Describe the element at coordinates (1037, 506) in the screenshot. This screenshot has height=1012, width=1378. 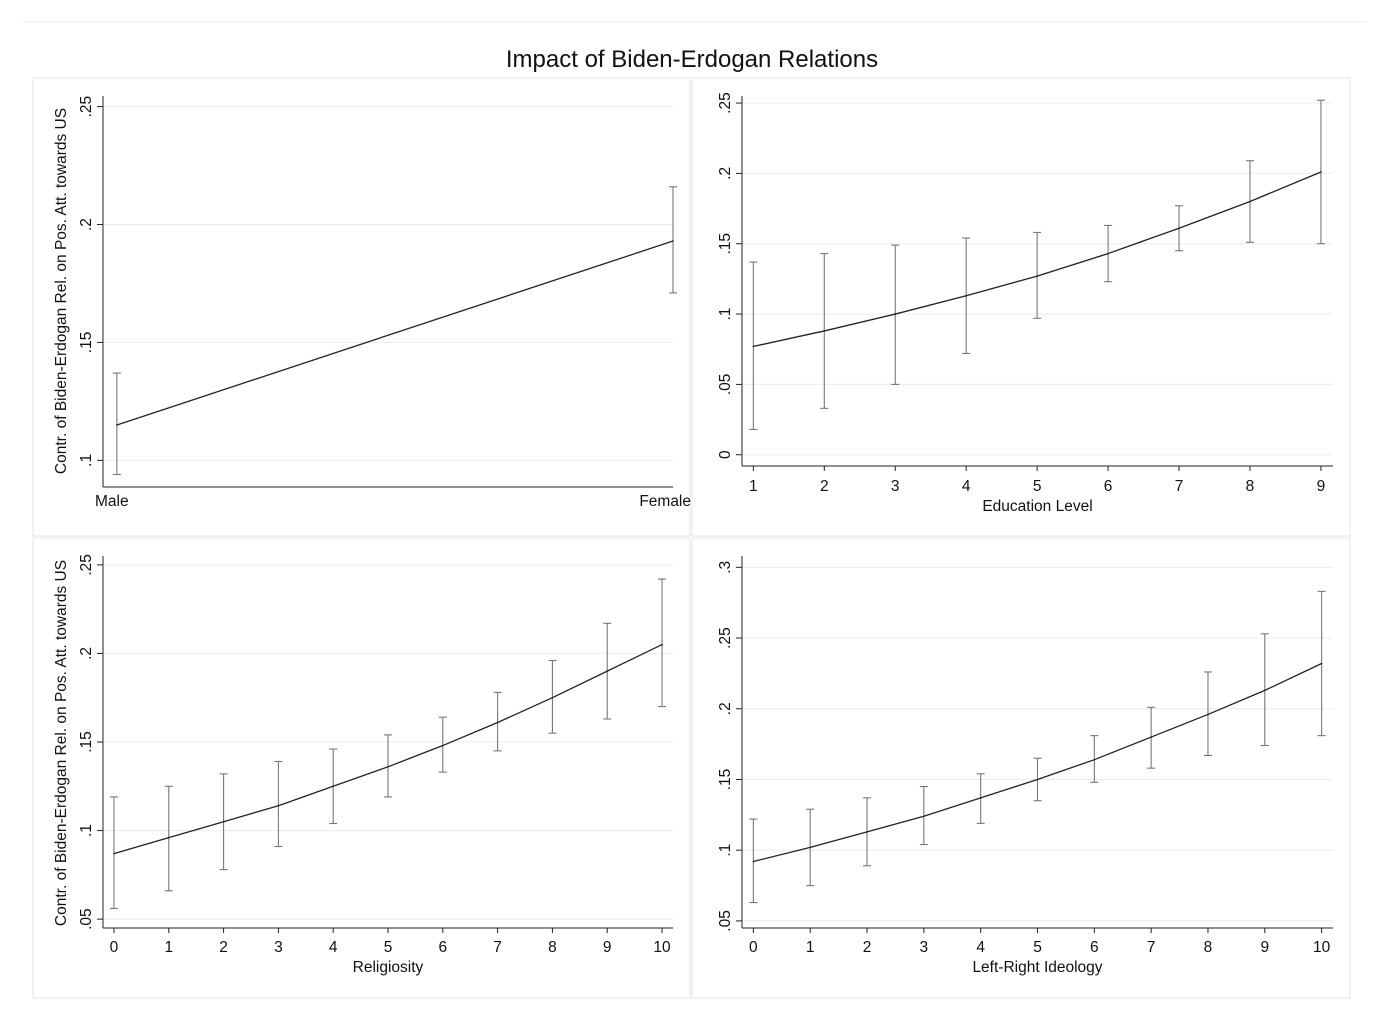
I see `x-axis-title: Education Level` at that location.